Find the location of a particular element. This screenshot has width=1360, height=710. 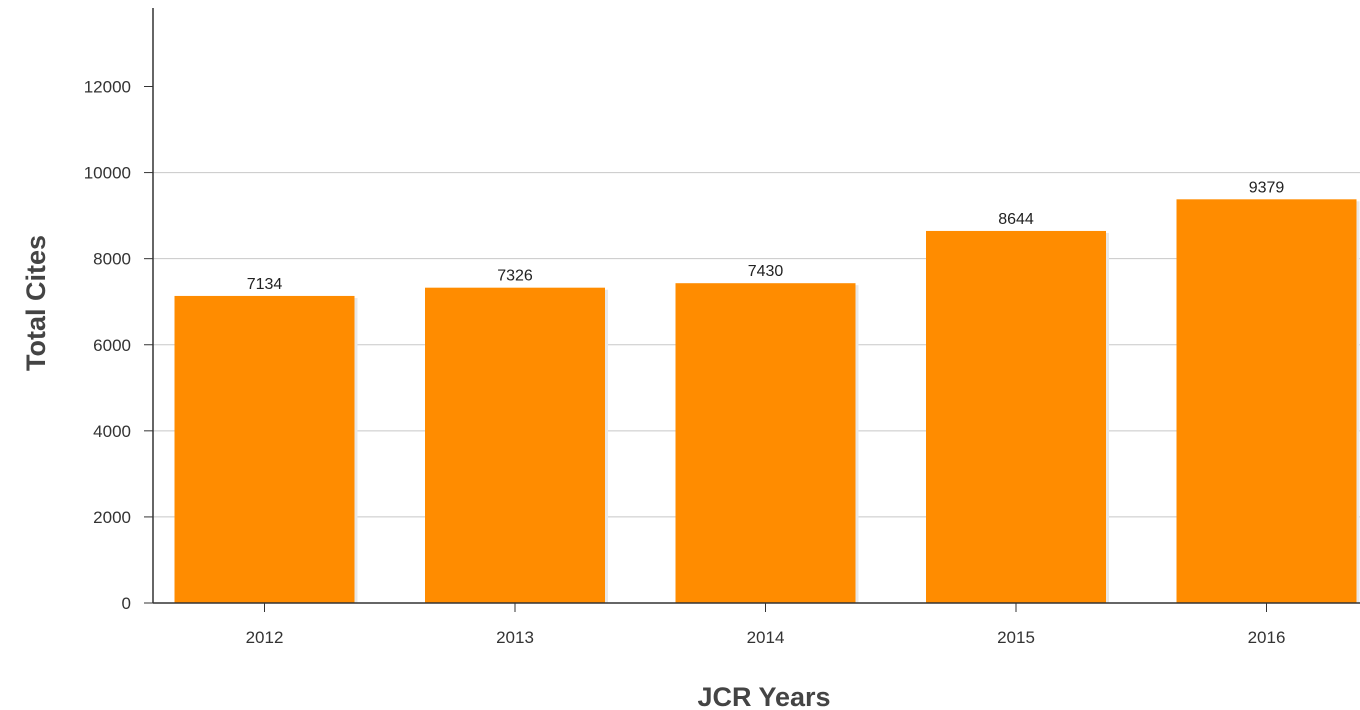

x-tick-label: 2015 is located at coordinates (1016, 637).